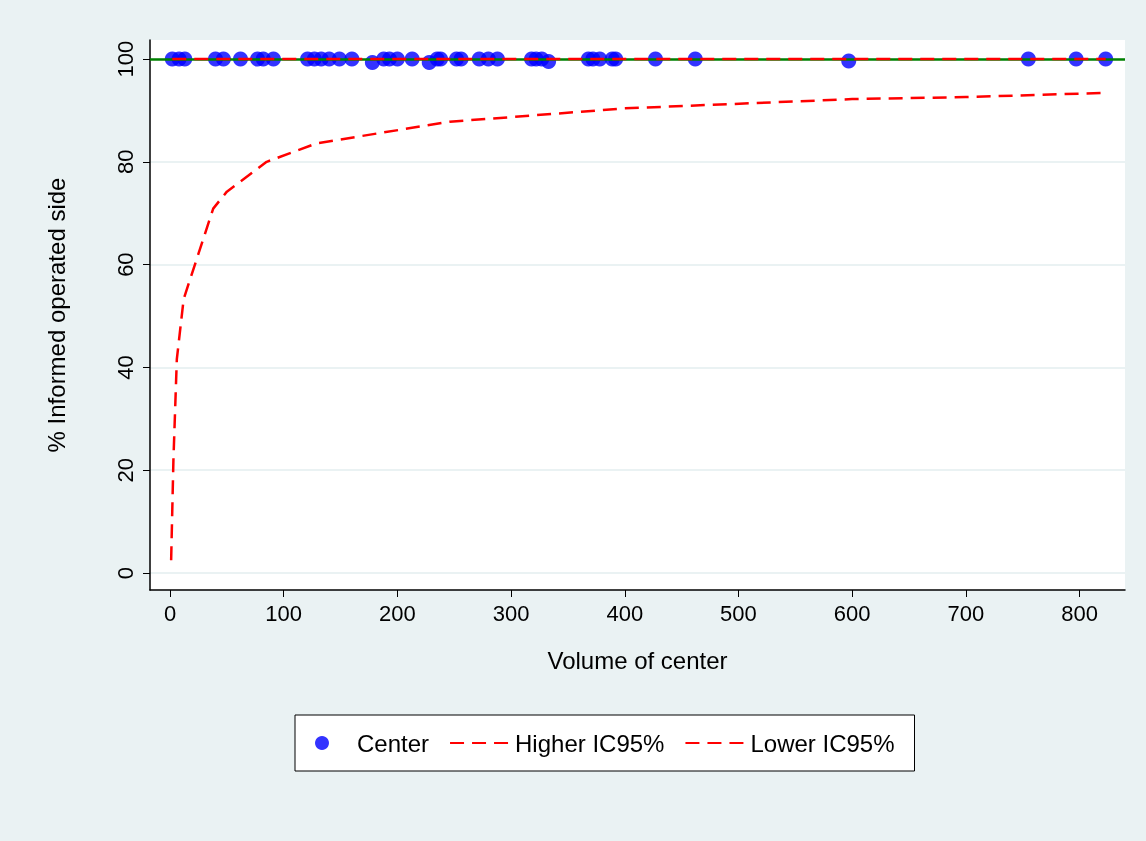 The image size is (1146, 841). I want to click on y-tick-label: 60, so click(125, 264).